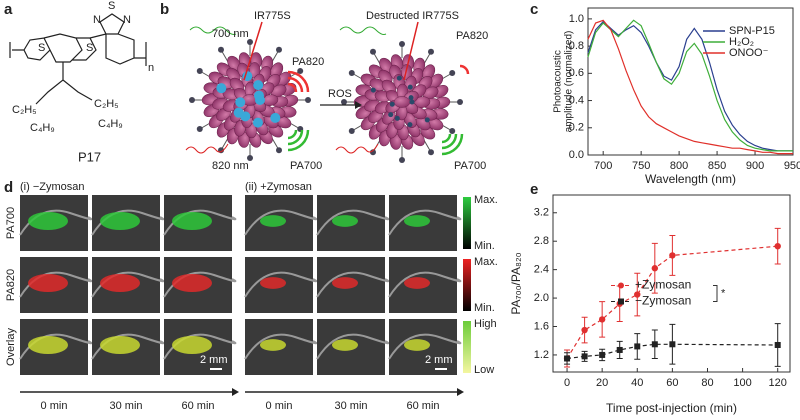  I want to click on panel-label: d, so click(8, 187).